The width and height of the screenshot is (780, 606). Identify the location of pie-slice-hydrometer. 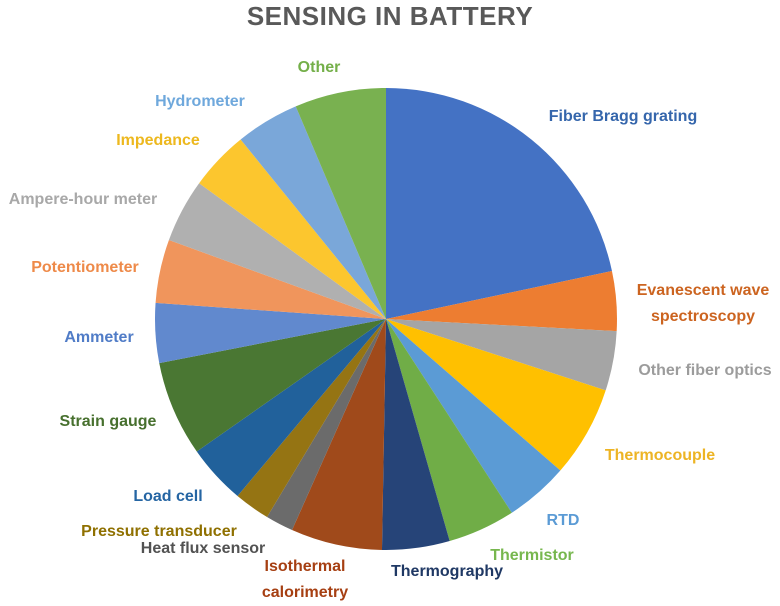
(313, 212).